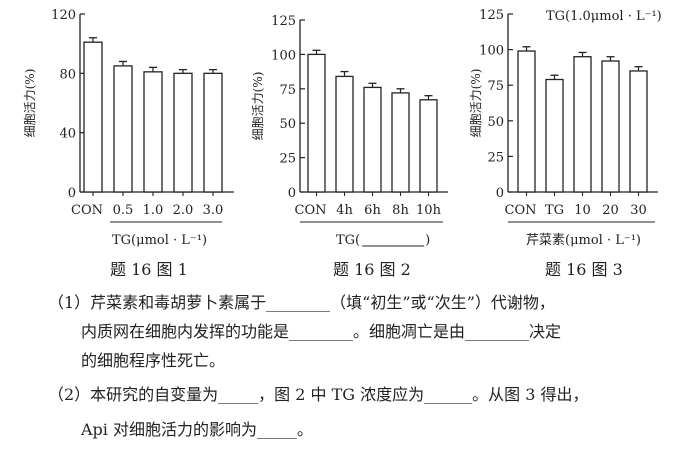  I want to click on q1-line2: 内质网在细胞内发挥的功能是________。细胞凋亡是由________决定, so click(321, 331).